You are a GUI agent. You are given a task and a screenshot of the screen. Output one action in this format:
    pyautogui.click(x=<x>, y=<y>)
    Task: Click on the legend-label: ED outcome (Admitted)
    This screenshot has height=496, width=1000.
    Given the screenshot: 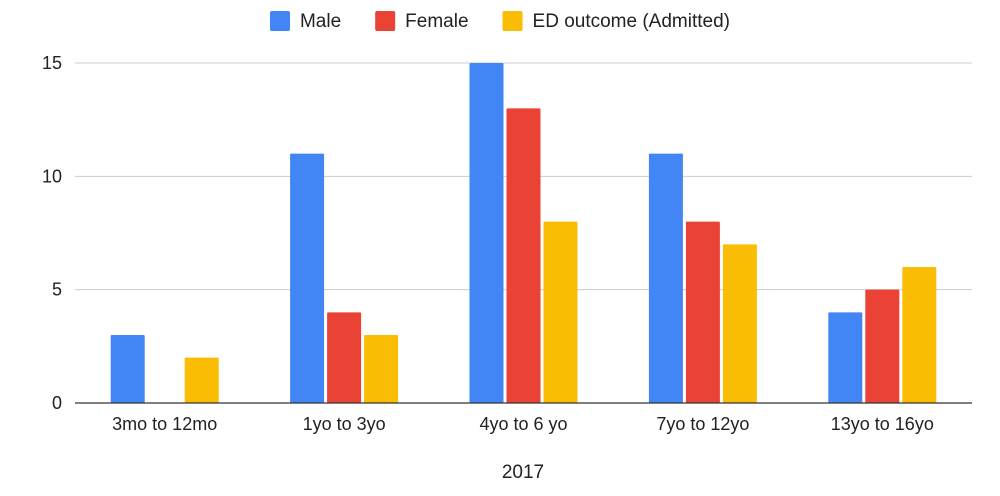 What is the action you would take?
    pyautogui.click(x=631, y=21)
    